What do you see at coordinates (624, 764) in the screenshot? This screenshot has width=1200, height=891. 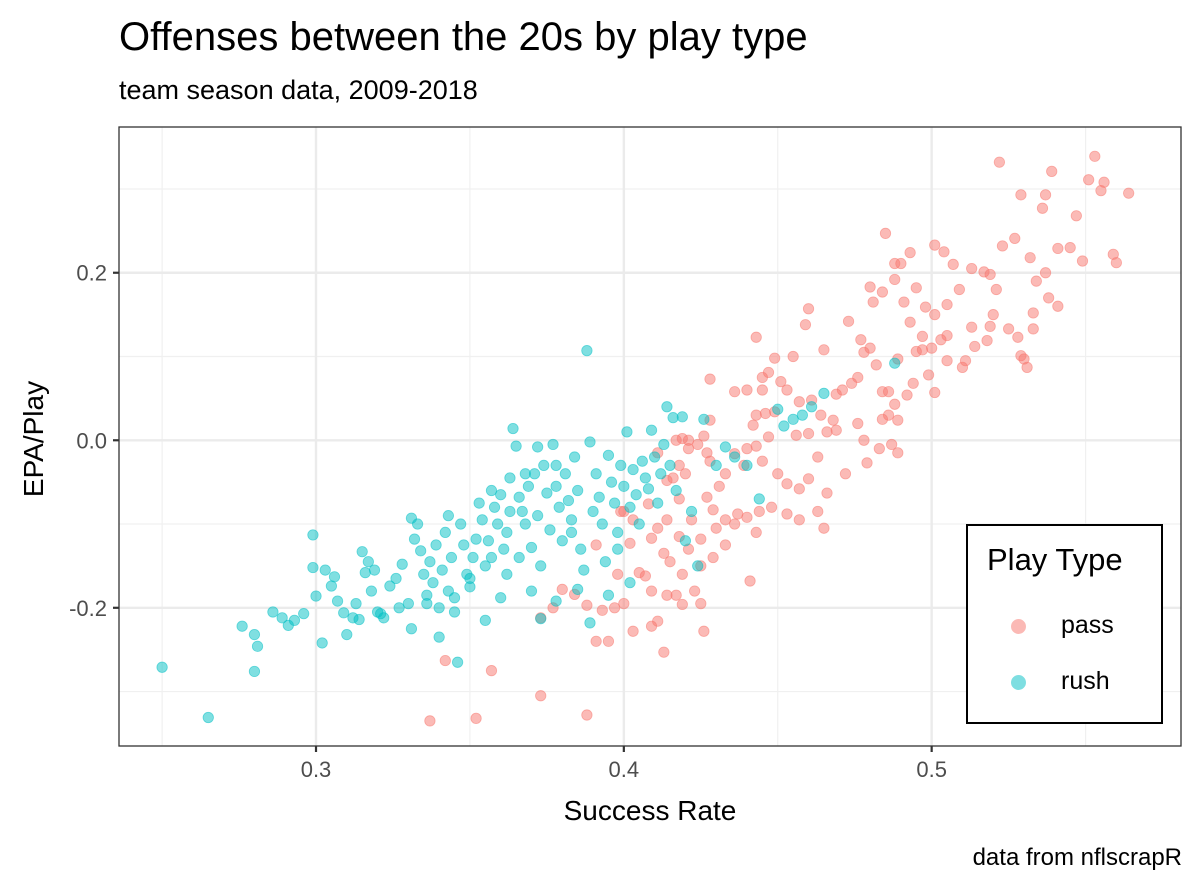 I see `x-axis-ticks: 0.3 0.4 0.5` at bounding box center [624, 764].